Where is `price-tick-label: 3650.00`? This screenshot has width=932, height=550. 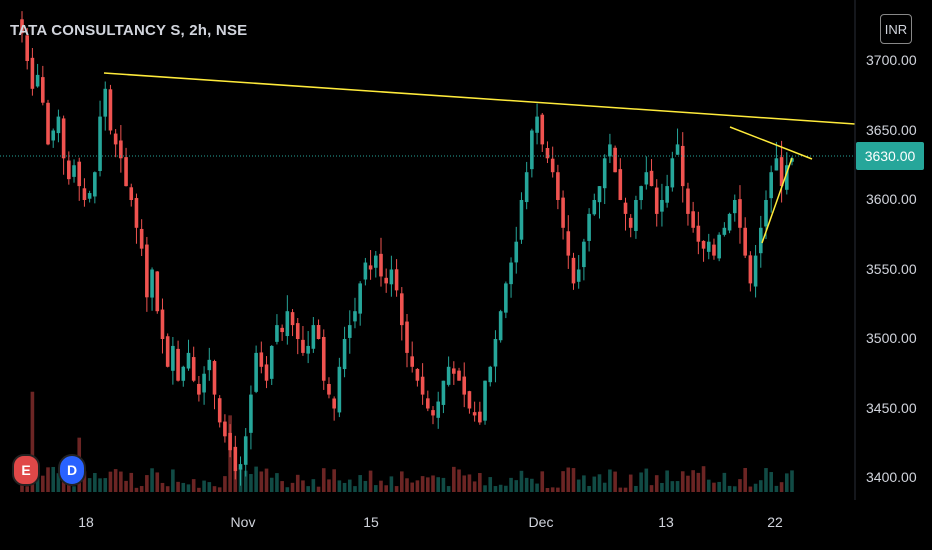 price-tick-label: 3650.00 is located at coordinates (891, 129).